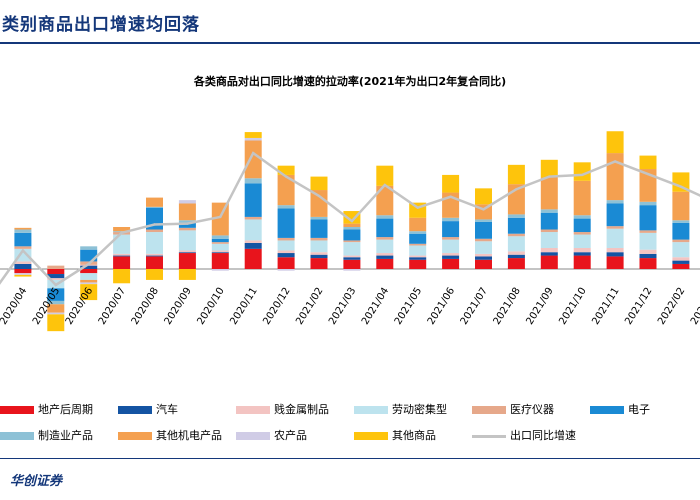 Image resolution: width=700 pixels, height=500 pixels. Describe the element at coordinates (572, 306) in the screenshot. I see `x-tick-label-2021-10: 2021/10` at that location.